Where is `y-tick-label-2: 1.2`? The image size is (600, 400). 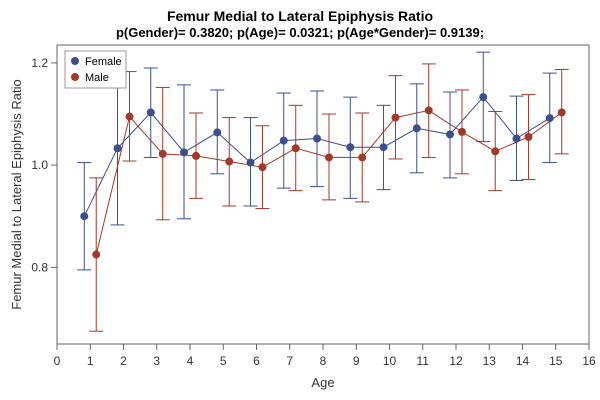 y-tick-label-2: 1.2 is located at coordinates (39, 63).